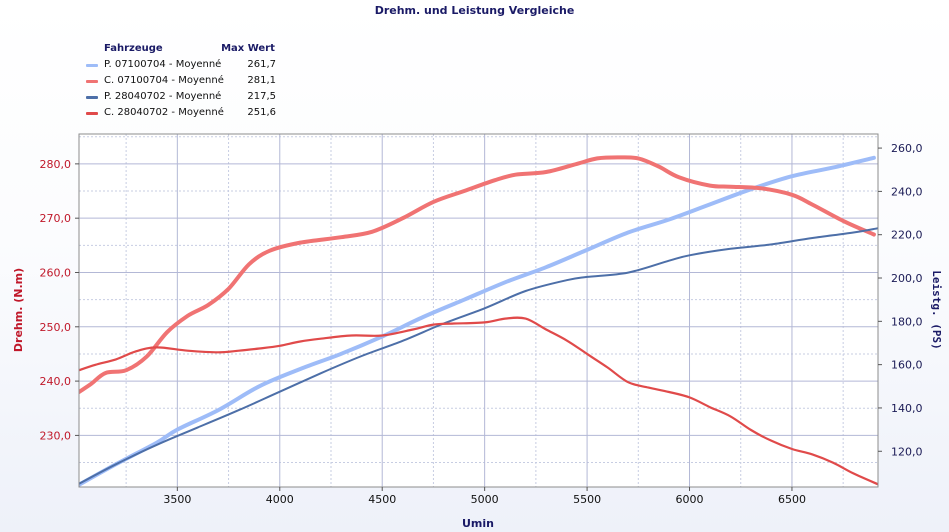 The height and width of the screenshot is (532, 949). Describe the element at coordinates (163, 64) in the screenshot. I see `legend-item-name: P. 07100704 - Moyenné` at that location.